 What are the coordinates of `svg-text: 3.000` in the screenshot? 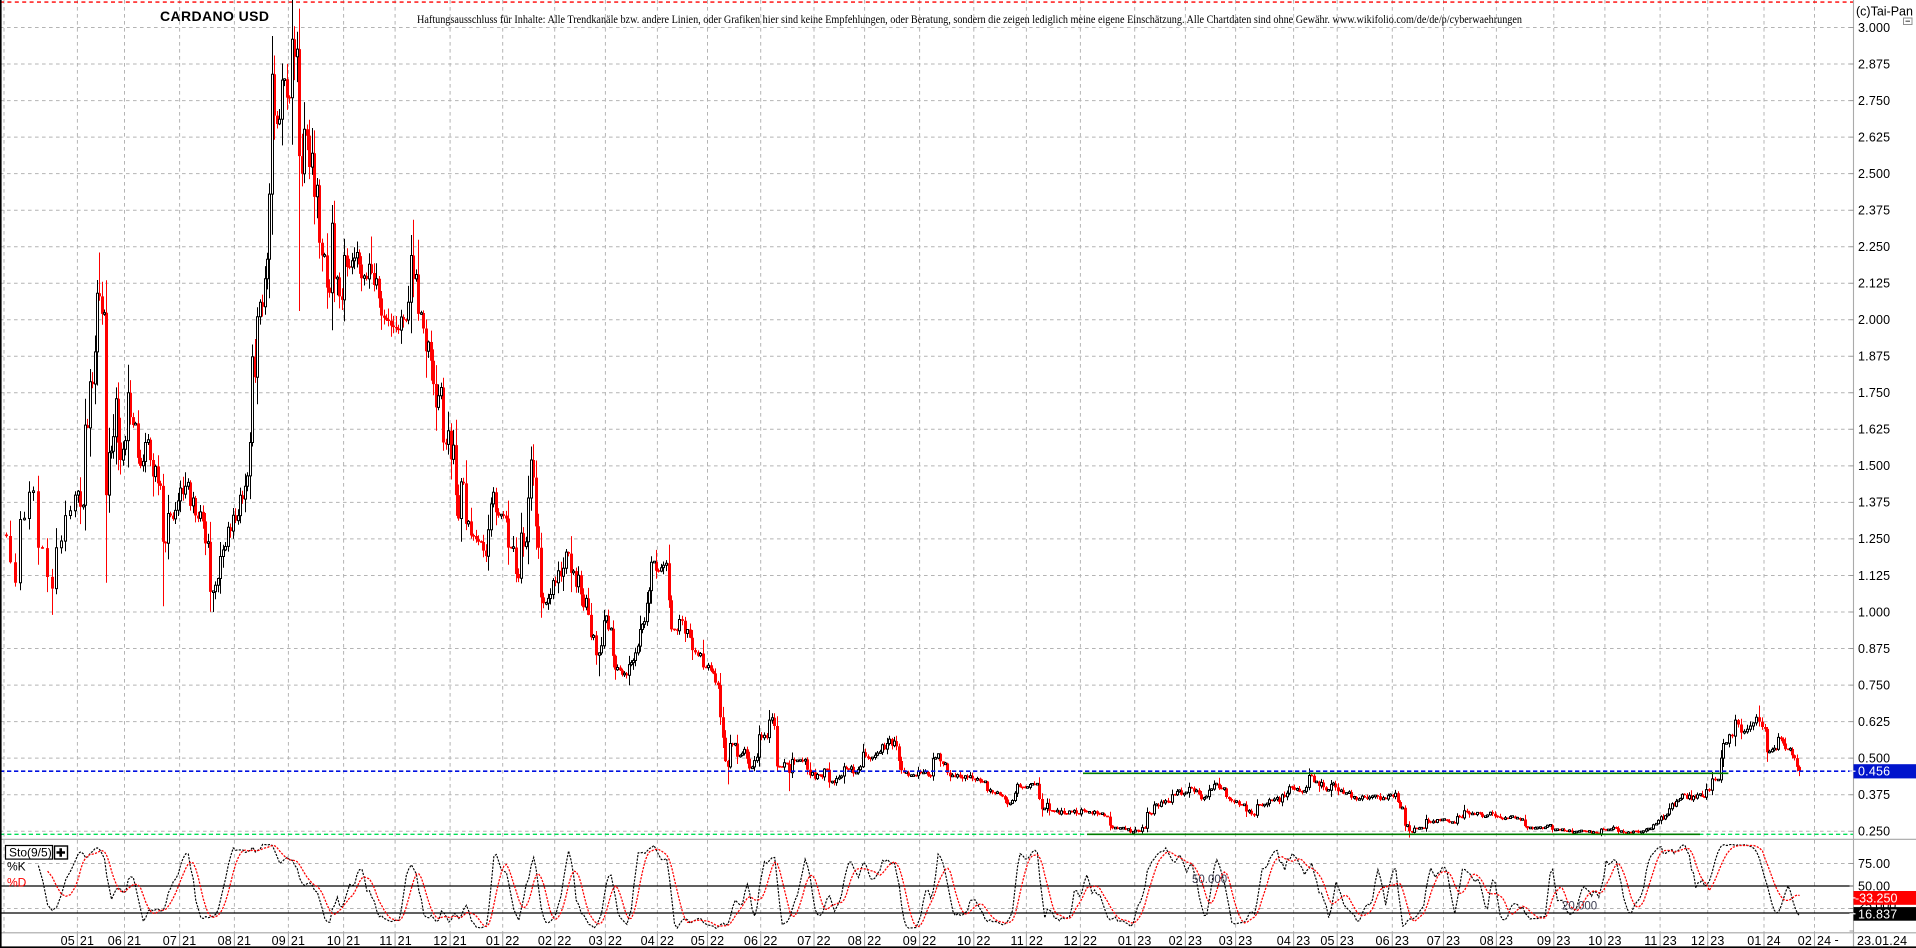 It's located at (1874, 28).